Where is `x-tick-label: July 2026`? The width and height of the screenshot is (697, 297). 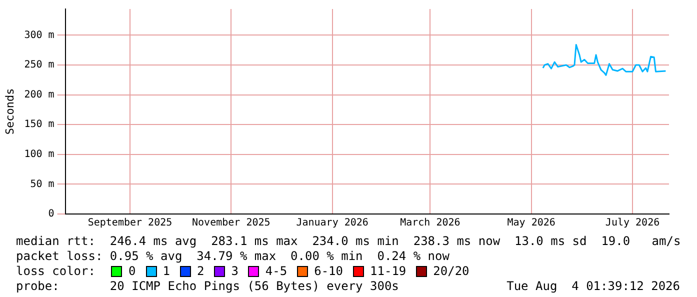
x-tick-label: July 2026 is located at coordinates (632, 223).